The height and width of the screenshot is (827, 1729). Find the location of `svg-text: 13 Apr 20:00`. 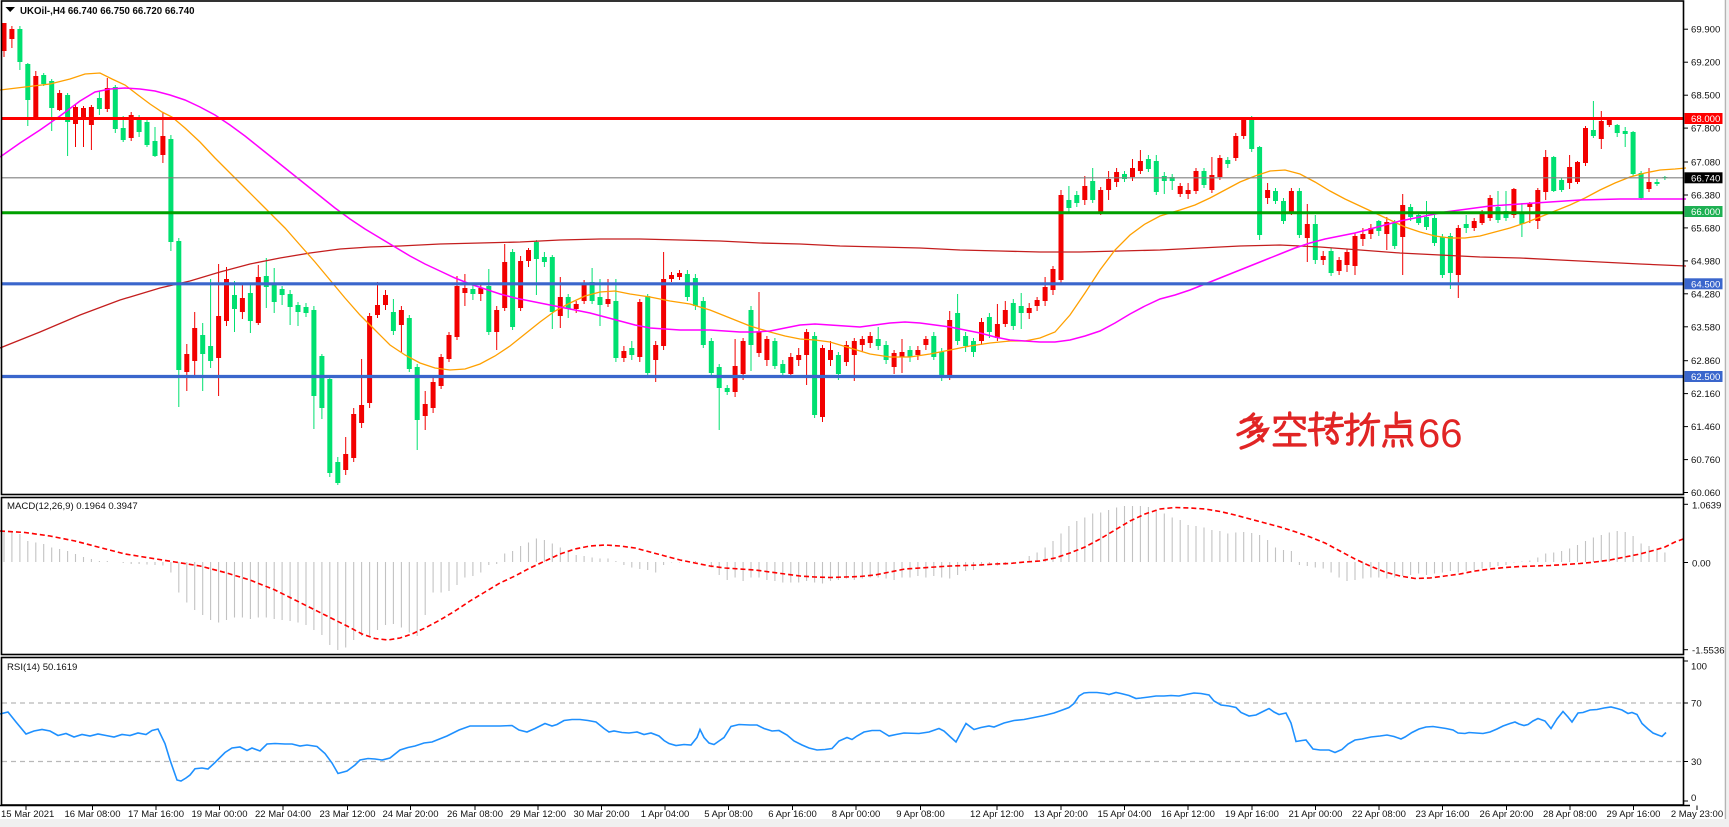

svg-text: 13 Apr 20:00 is located at coordinates (1061, 814).